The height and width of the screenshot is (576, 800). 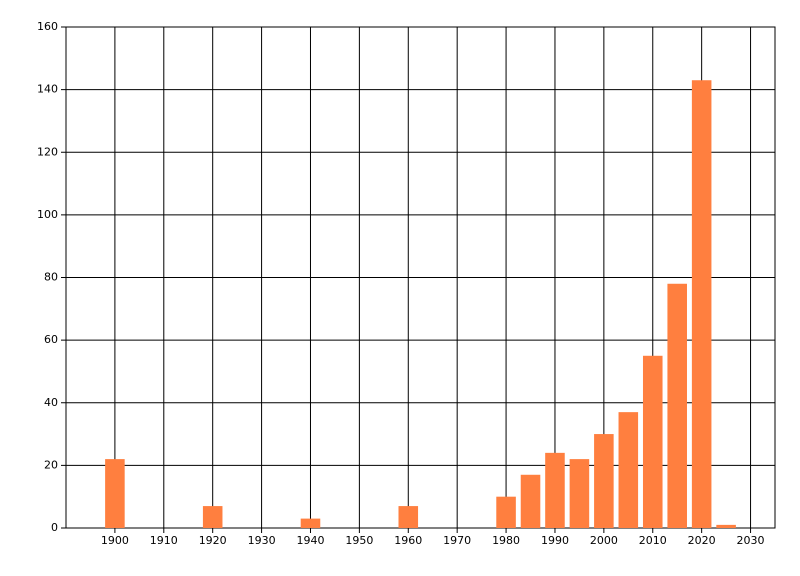 I want to click on x-tick-label: 2010, so click(x=653, y=540).